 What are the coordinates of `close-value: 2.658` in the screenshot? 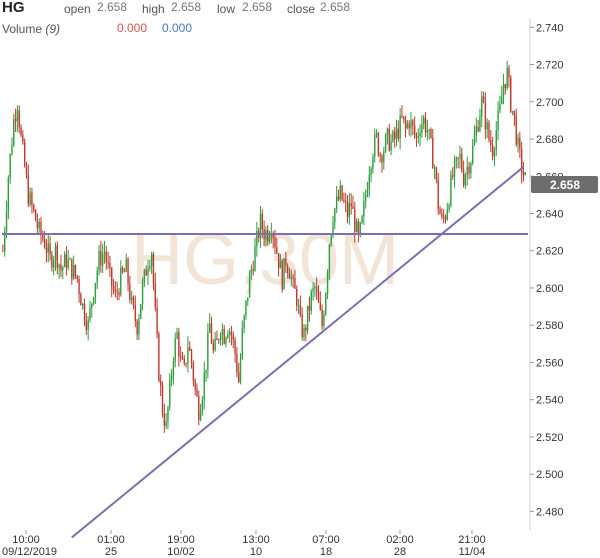 It's located at (335, 7).